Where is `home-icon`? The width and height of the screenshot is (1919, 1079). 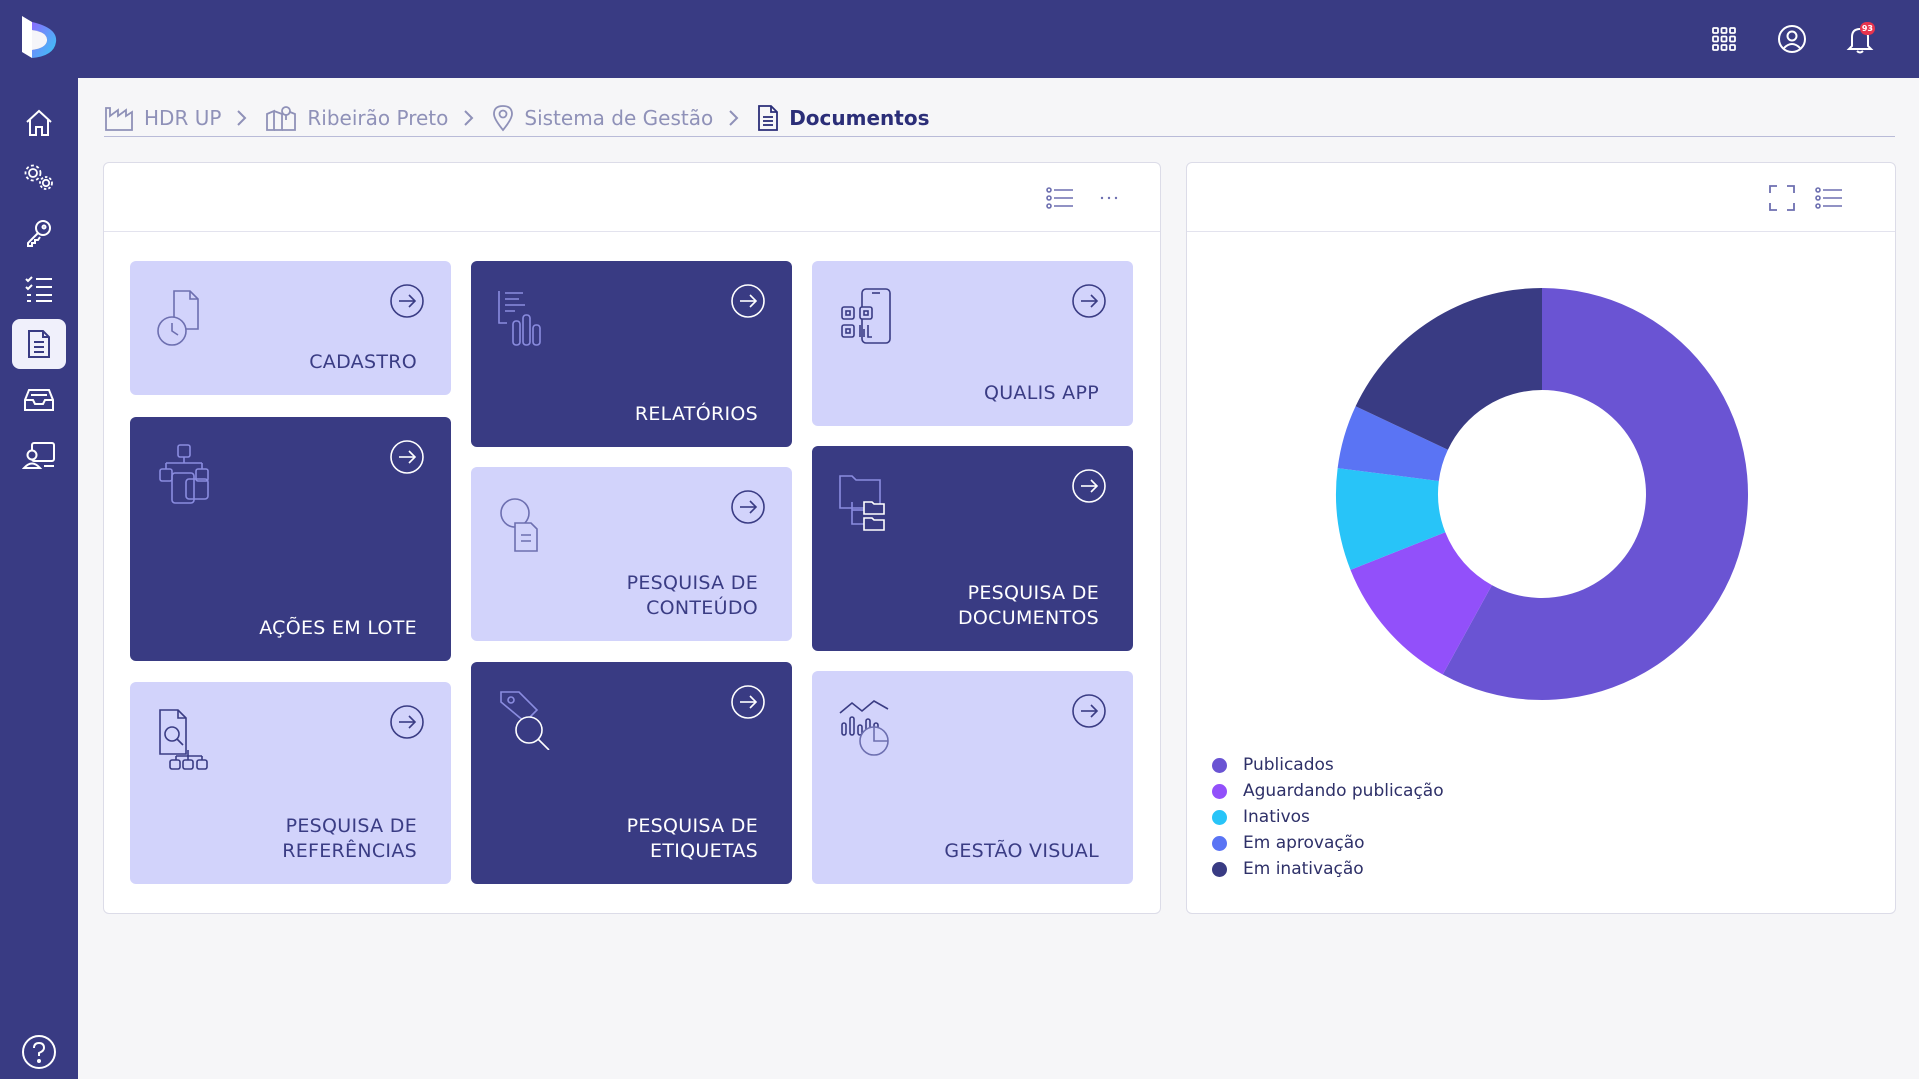
home-icon is located at coordinates (39, 122).